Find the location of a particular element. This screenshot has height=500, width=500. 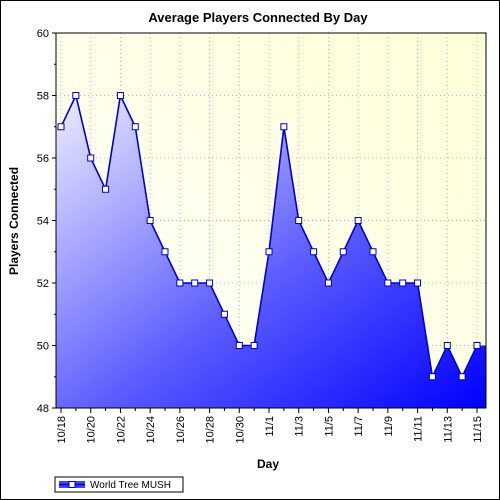

y-tick-label: 58 is located at coordinates (43, 97).